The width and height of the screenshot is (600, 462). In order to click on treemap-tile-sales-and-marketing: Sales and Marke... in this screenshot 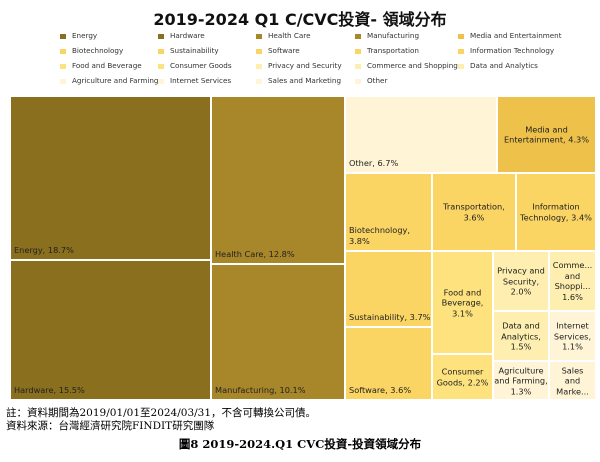, I will do `click(572, 380)`.